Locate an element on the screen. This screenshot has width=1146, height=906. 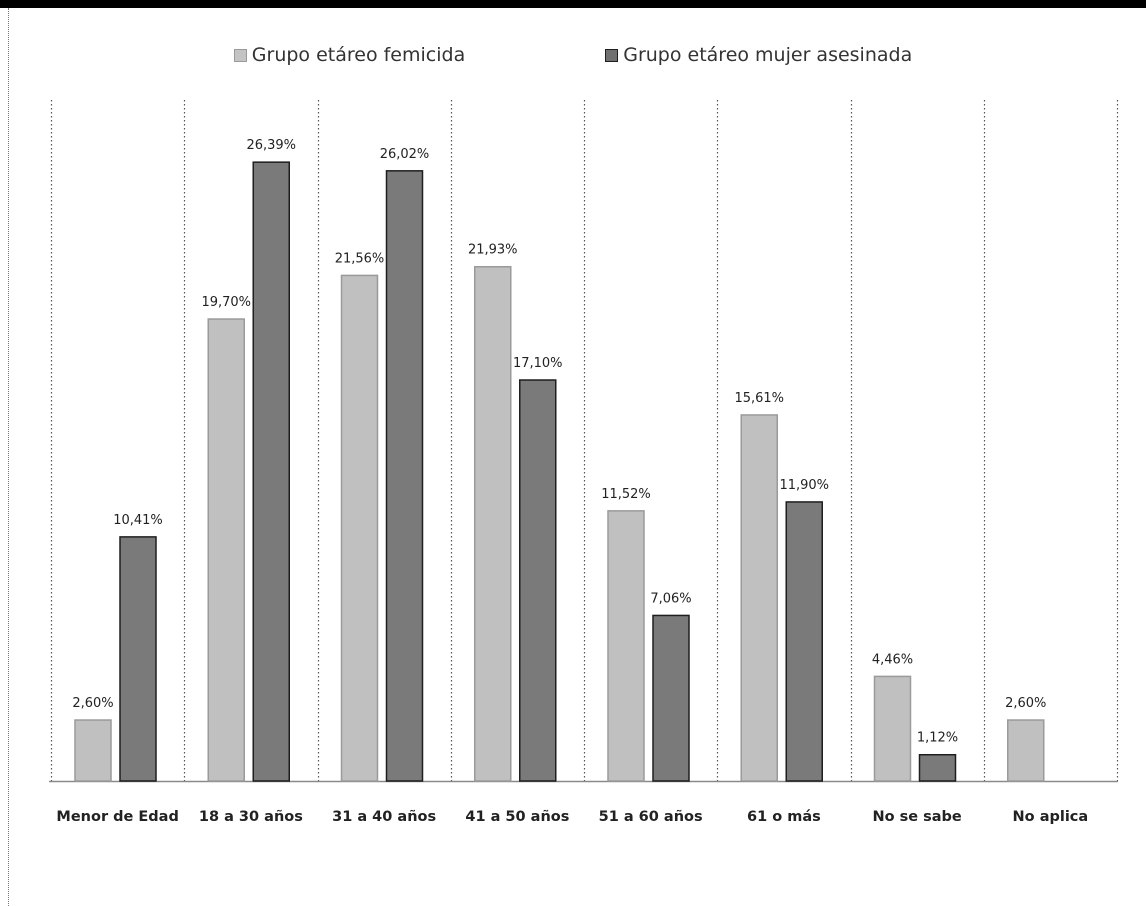
category-label: No aplica is located at coordinates (1051, 817).